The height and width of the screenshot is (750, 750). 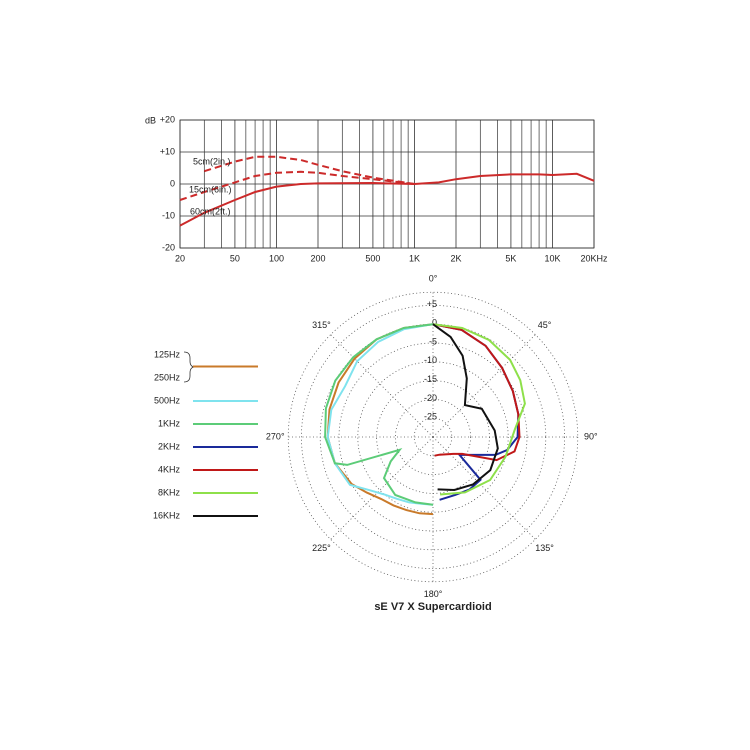 I want to click on chart-title: sE V7 X Supercardioid, so click(x=432, y=607).